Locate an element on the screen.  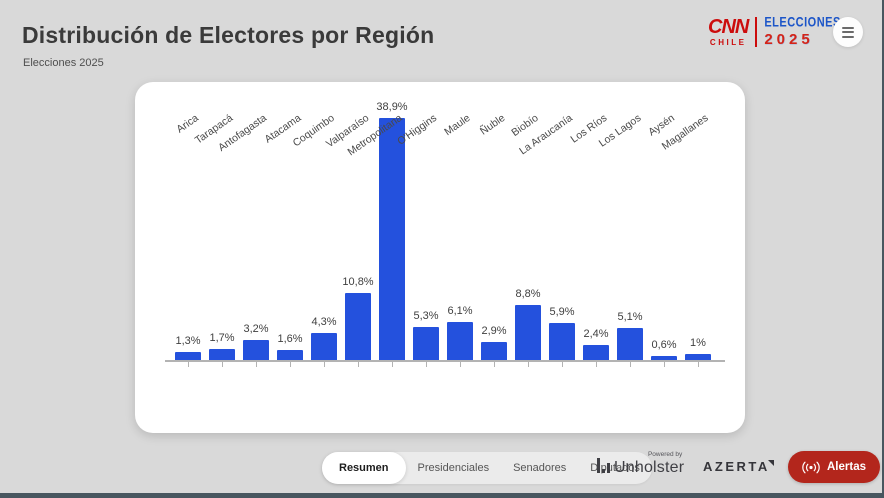
bar-slot-maule: 6,1% Maule is located at coordinates (458, 233).